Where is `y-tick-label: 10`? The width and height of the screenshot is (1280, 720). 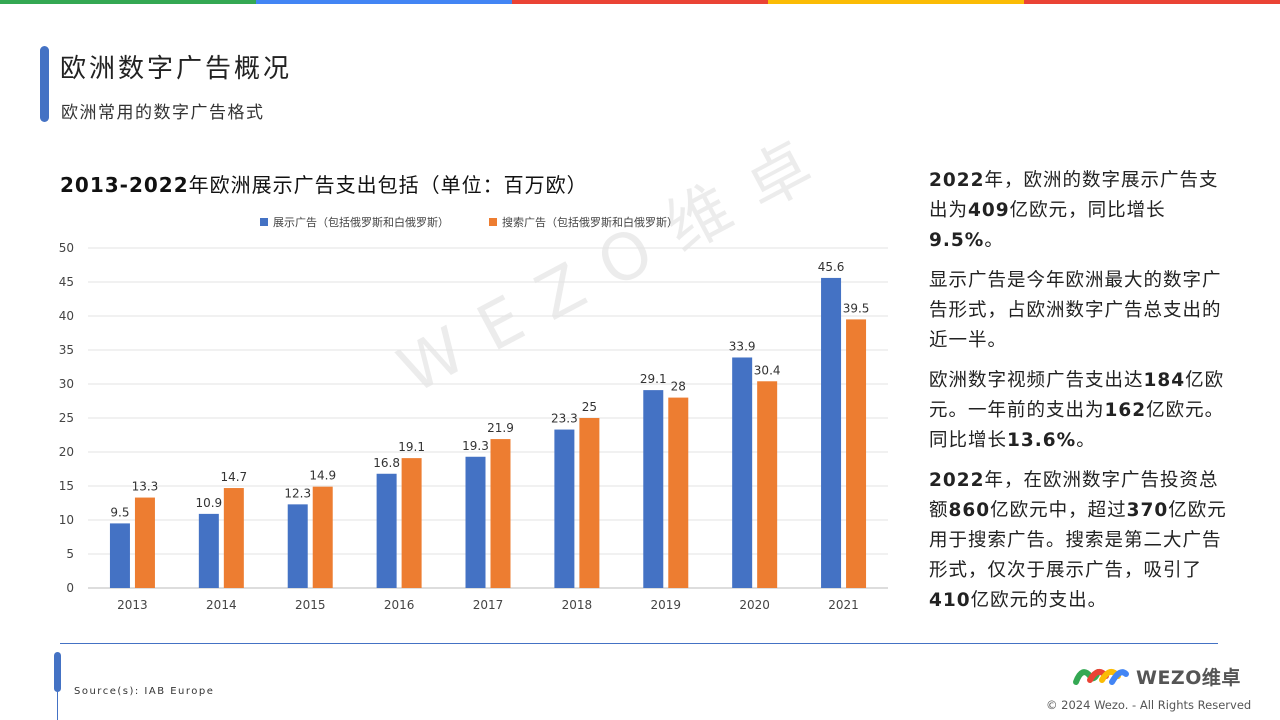 y-tick-label: 10 is located at coordinates (66, 520).